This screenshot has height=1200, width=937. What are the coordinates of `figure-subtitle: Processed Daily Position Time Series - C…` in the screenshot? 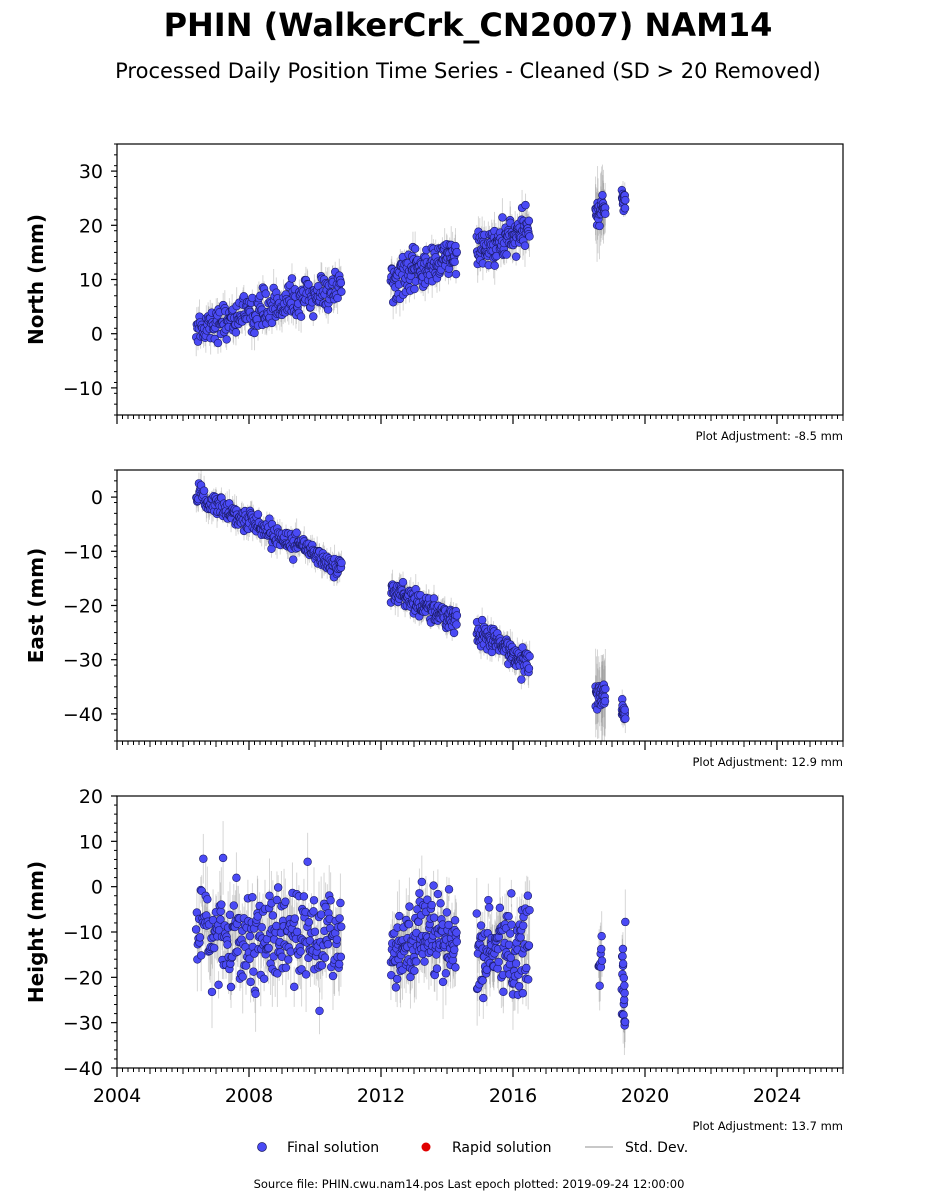 It's located at (468, 71).